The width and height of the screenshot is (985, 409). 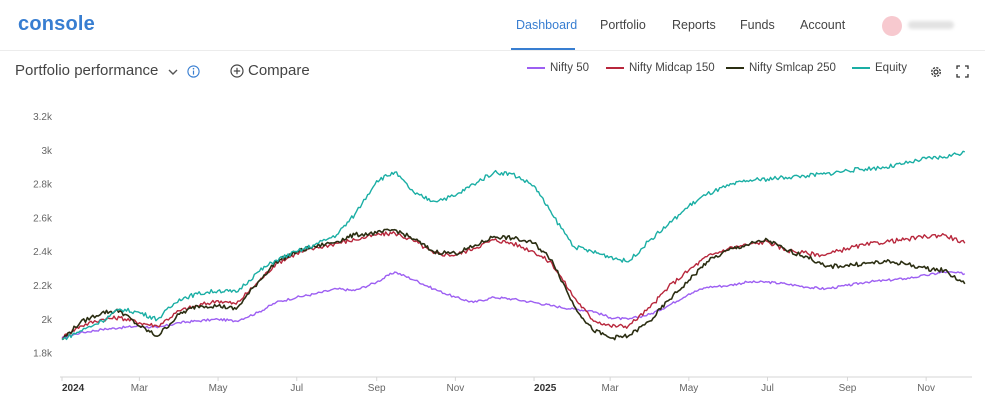 I want to click on compare-button: Compare, so click(x=270, y=70).